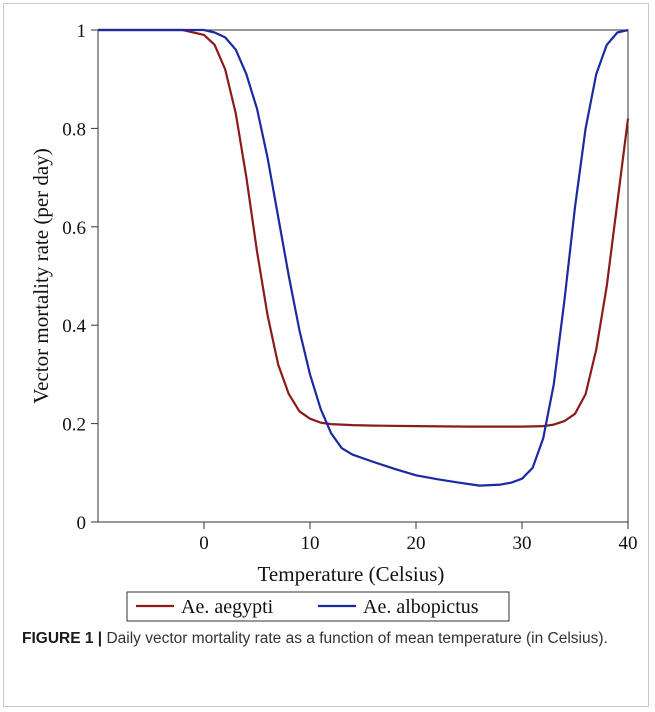 Image resolution: width=655 pixels, height=712 pixels. What do you see at coordinates (204, 543) in the screenshot?
I see `x-tick-label: 0` at bounding box center [204, 543].